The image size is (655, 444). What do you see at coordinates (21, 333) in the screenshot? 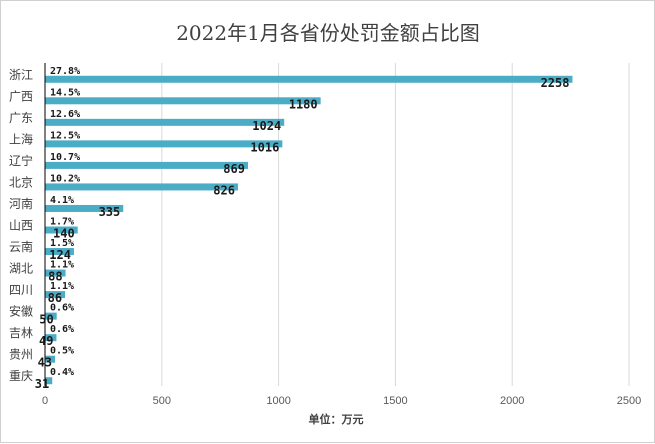
I see `category-label: 吉林` at bounding box center [21, 333].